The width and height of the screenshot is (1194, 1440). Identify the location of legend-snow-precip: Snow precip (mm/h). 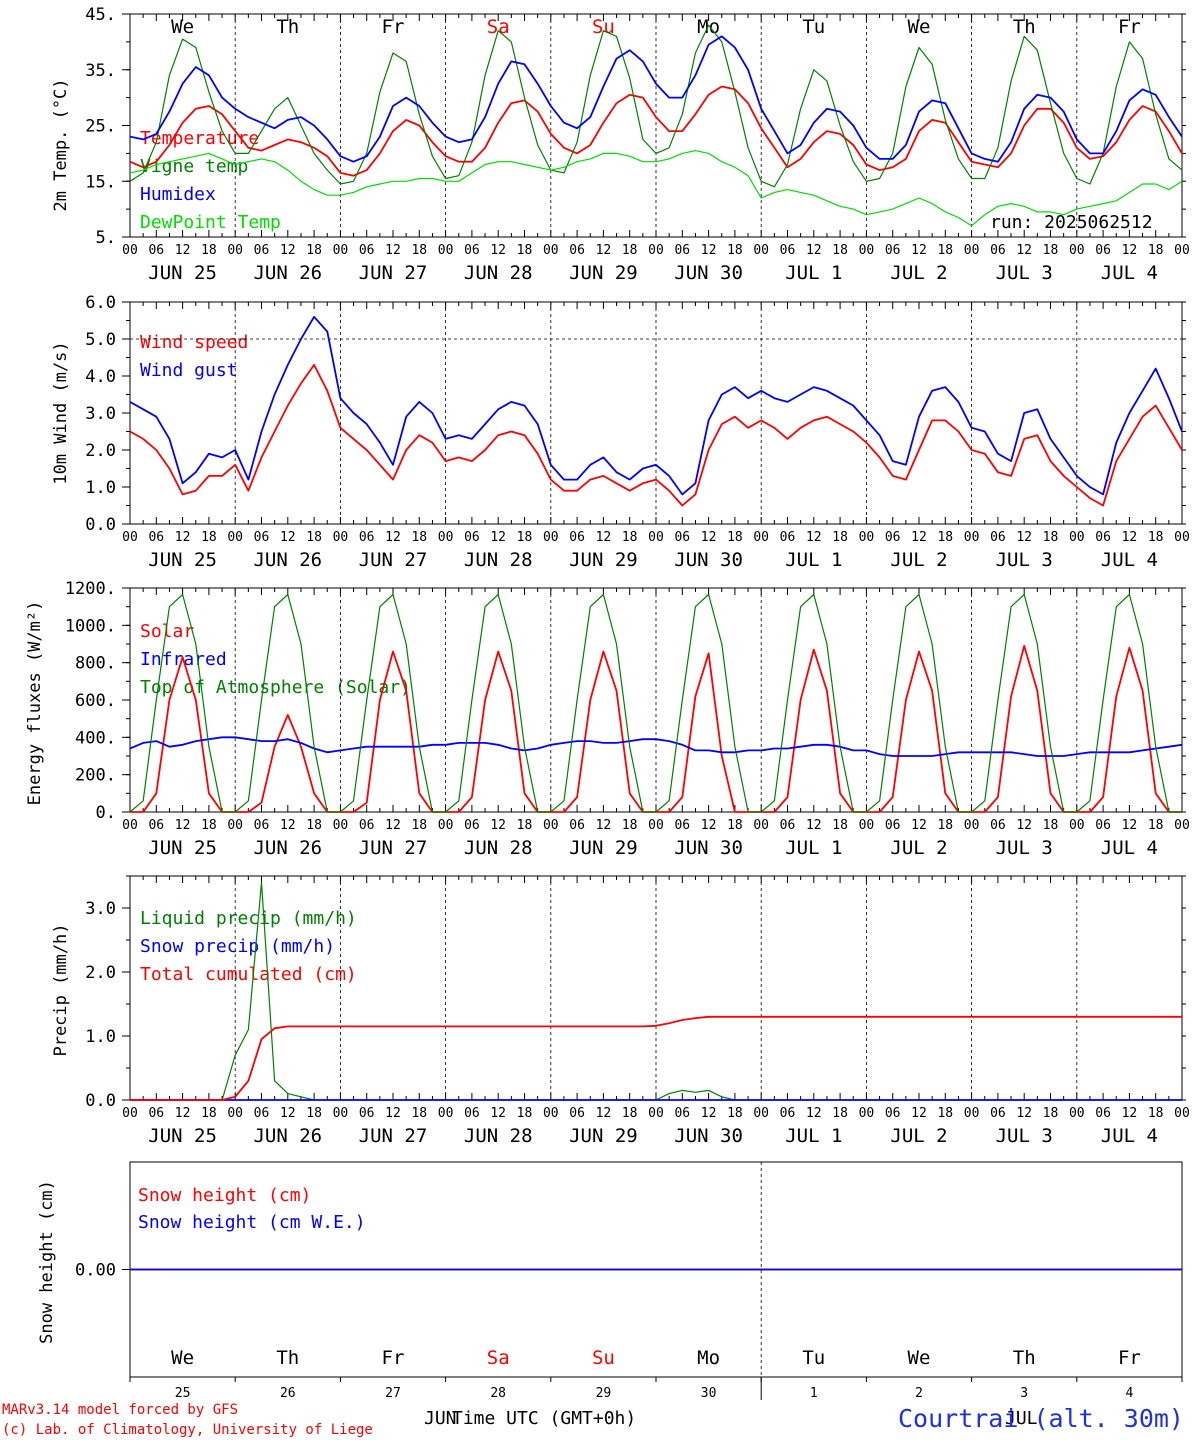
(237, 946).